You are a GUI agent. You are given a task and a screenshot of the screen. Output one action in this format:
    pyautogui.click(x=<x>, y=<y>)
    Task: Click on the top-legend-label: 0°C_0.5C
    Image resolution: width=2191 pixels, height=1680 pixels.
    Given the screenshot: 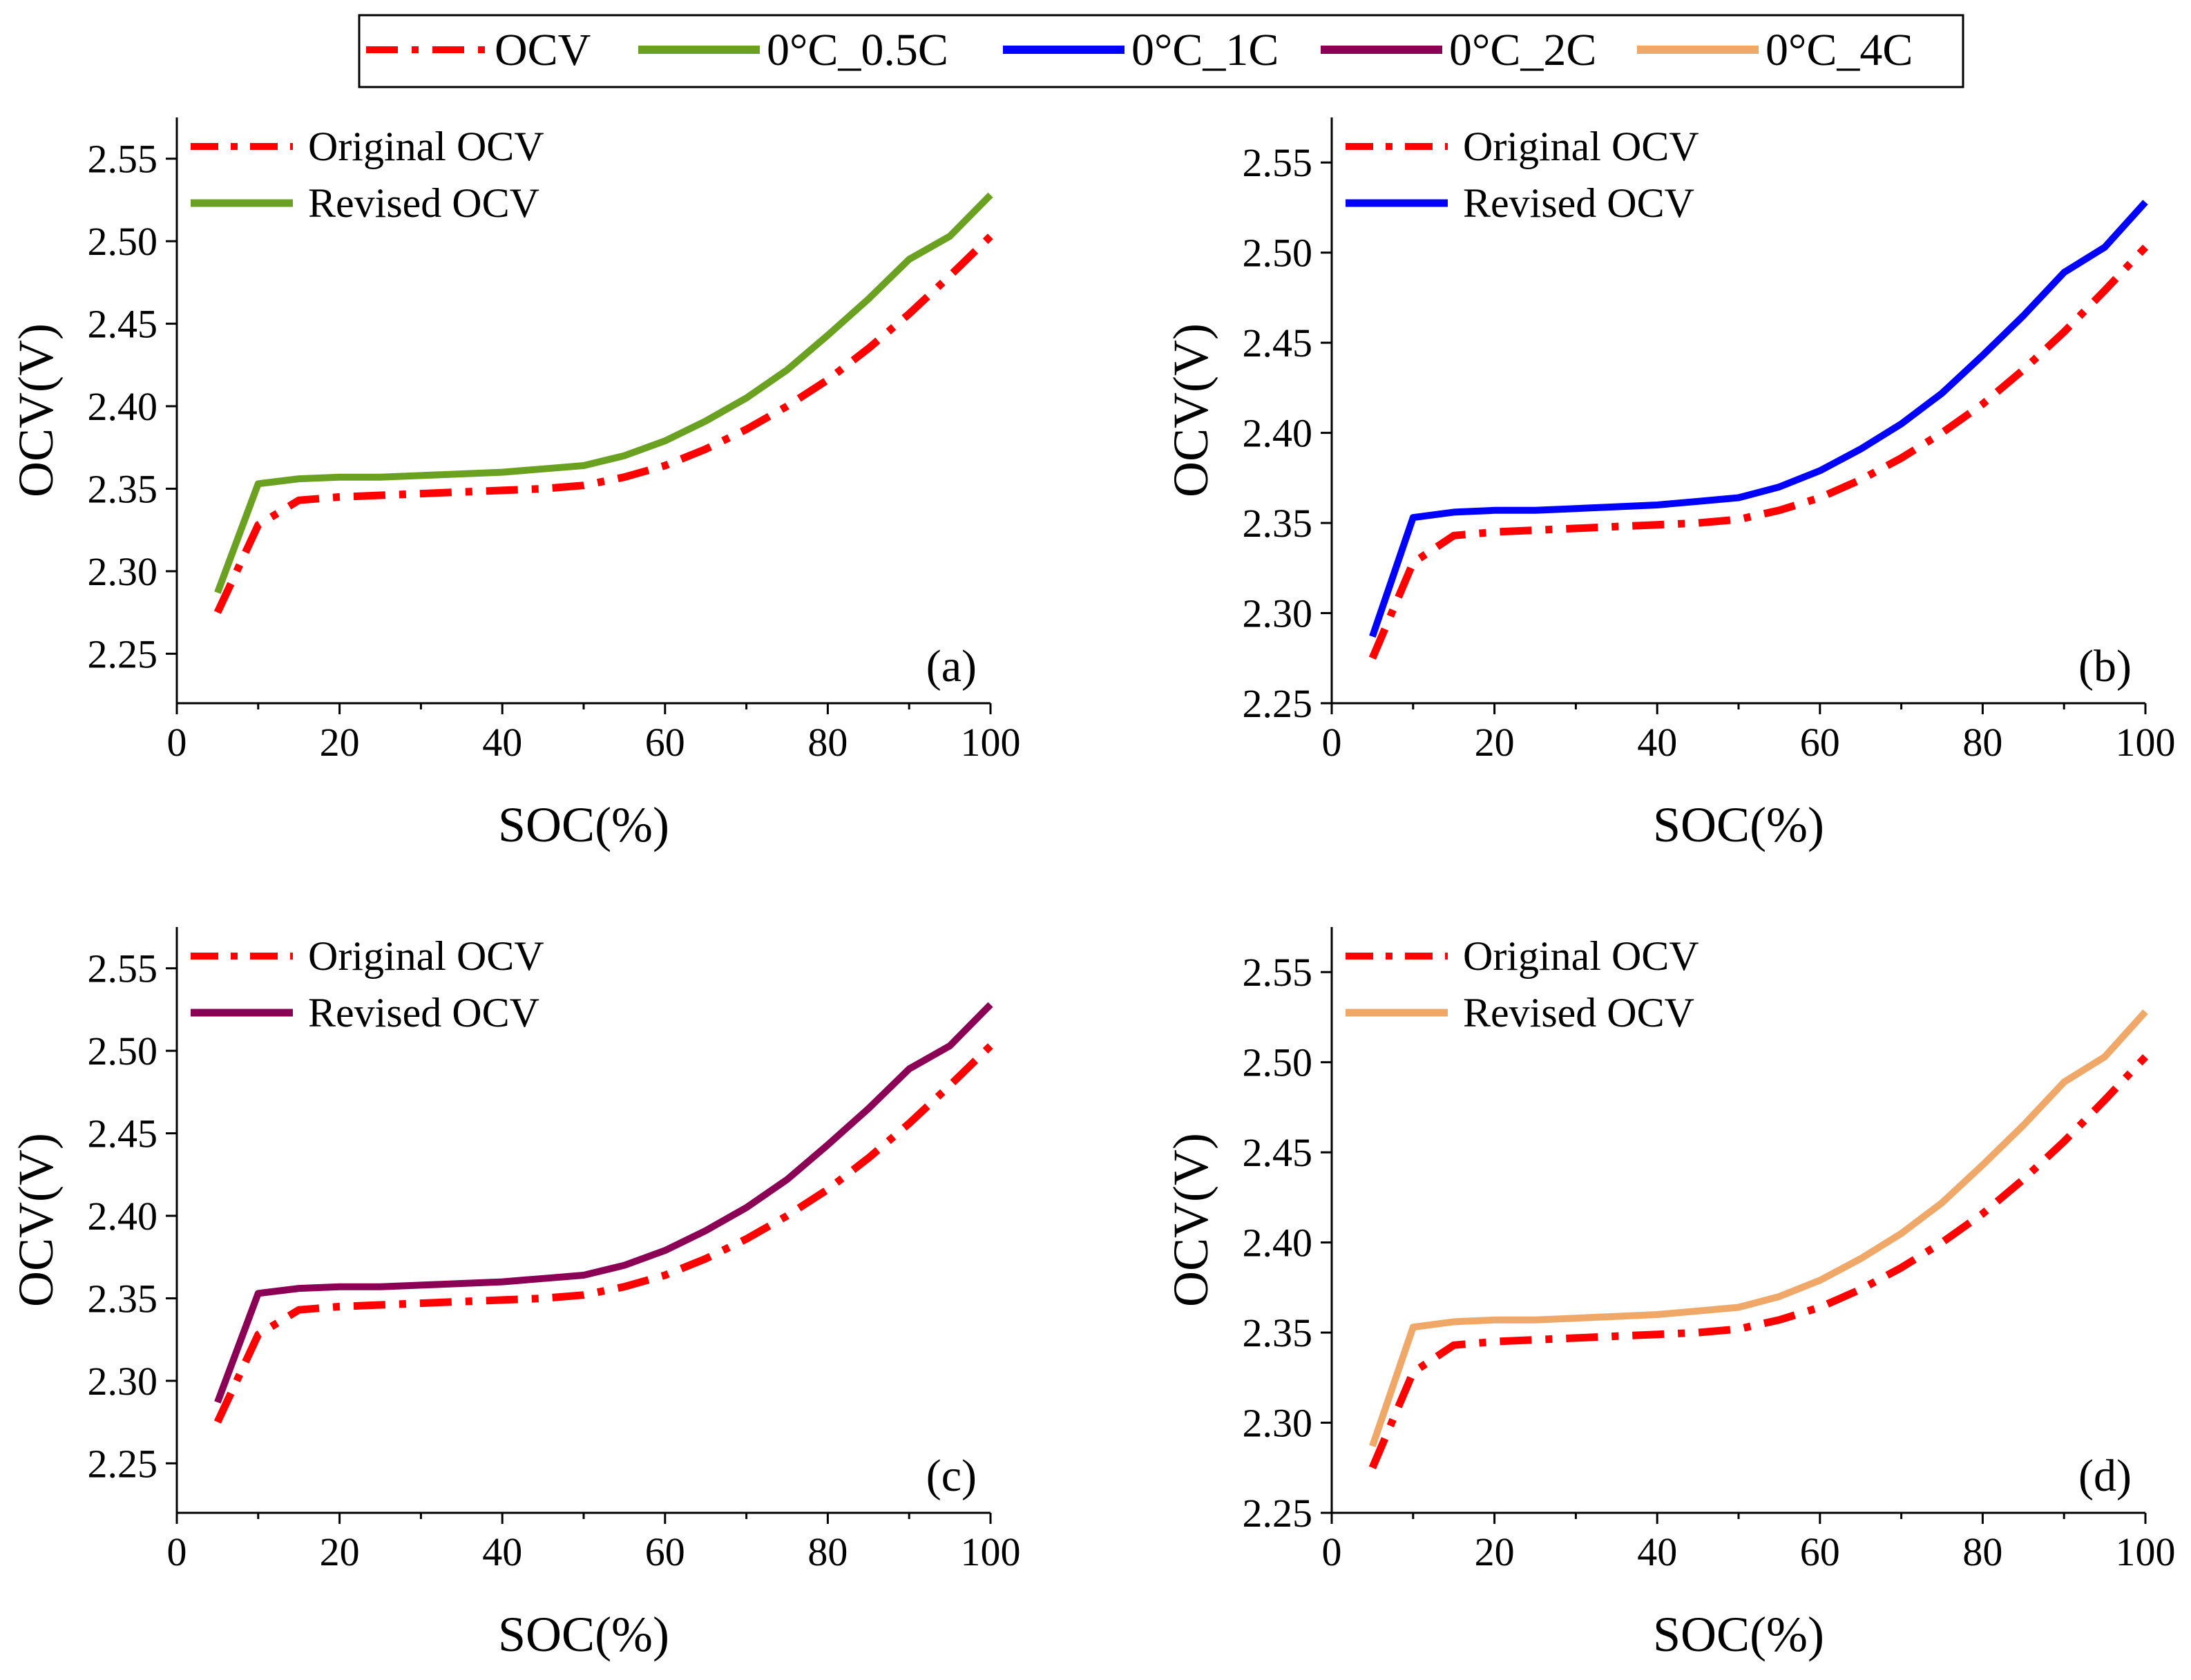 What is the action you would take?
    pyautogui.click(x=858, y=50)
    